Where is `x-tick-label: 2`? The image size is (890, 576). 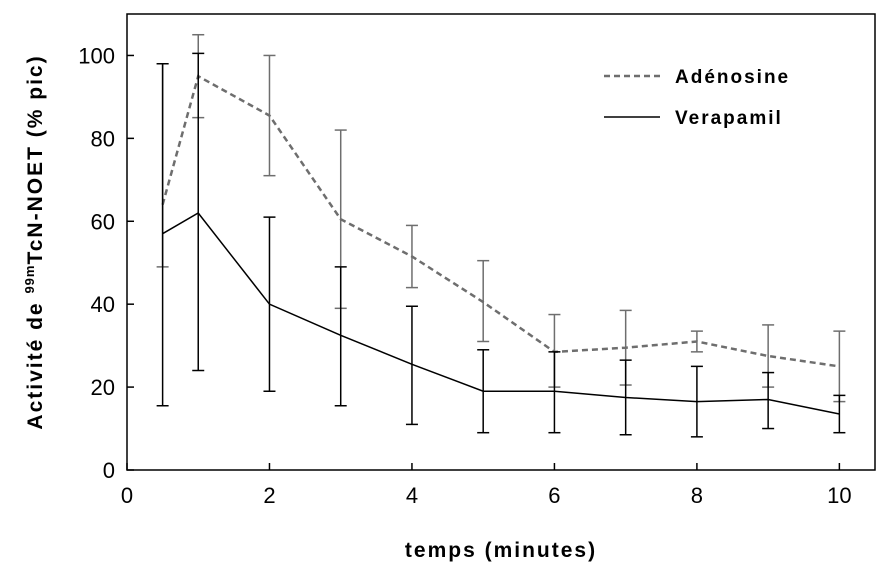
x-tick-label: 2 is located at coordinates (269, 495).